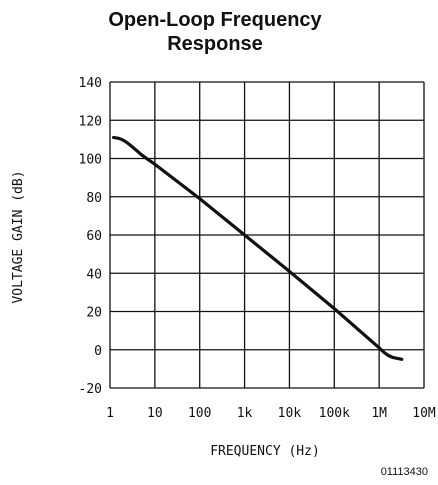 Image resolution: width=438 pixels, height=485 pixels. I want to click on y-tick-label: 140, so click(90, 83).